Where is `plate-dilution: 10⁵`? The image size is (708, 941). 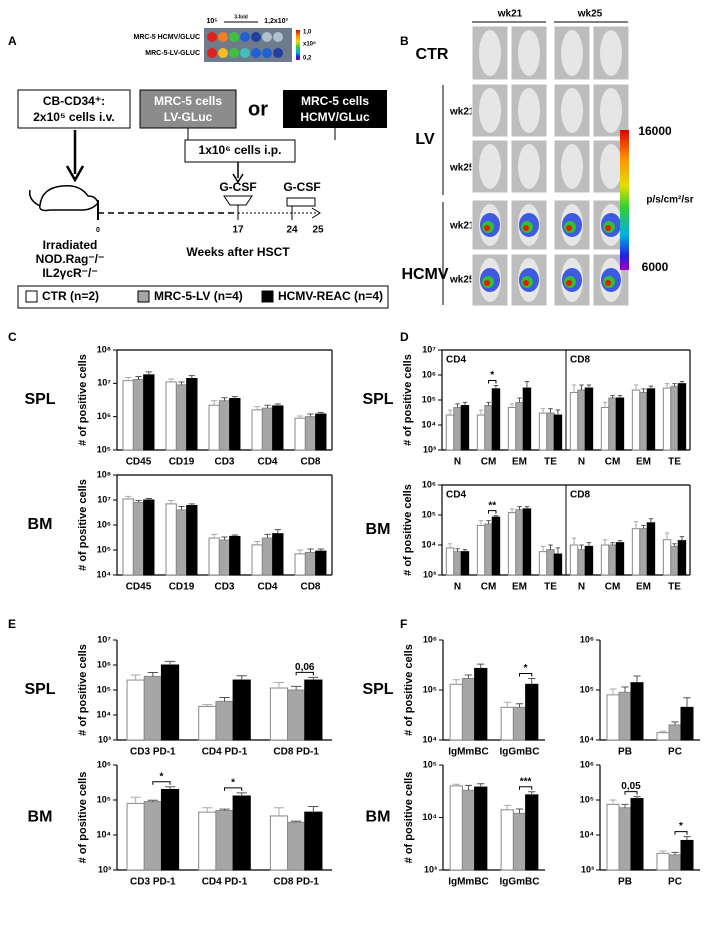
plate-dilution: 10⁵ is located at coordinates (211, 21).